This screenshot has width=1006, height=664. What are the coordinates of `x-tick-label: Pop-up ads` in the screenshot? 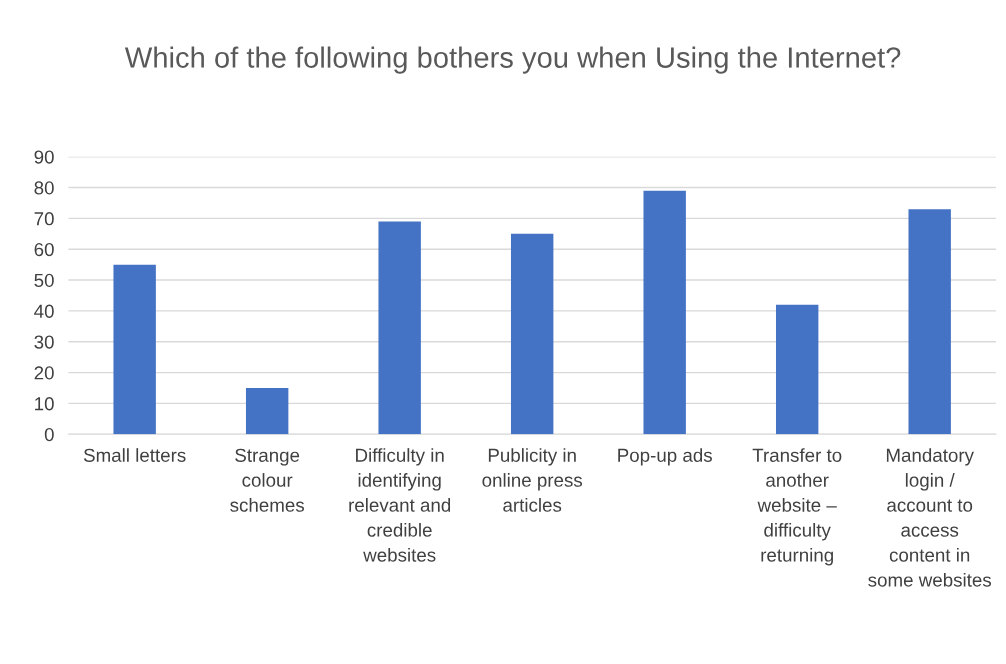 It's located at (665, 457).